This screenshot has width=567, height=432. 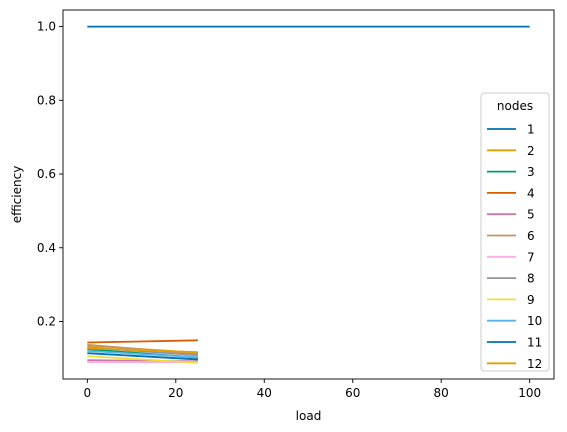 I want to click on legend-label-2: 2, so click(x=531, y=151).